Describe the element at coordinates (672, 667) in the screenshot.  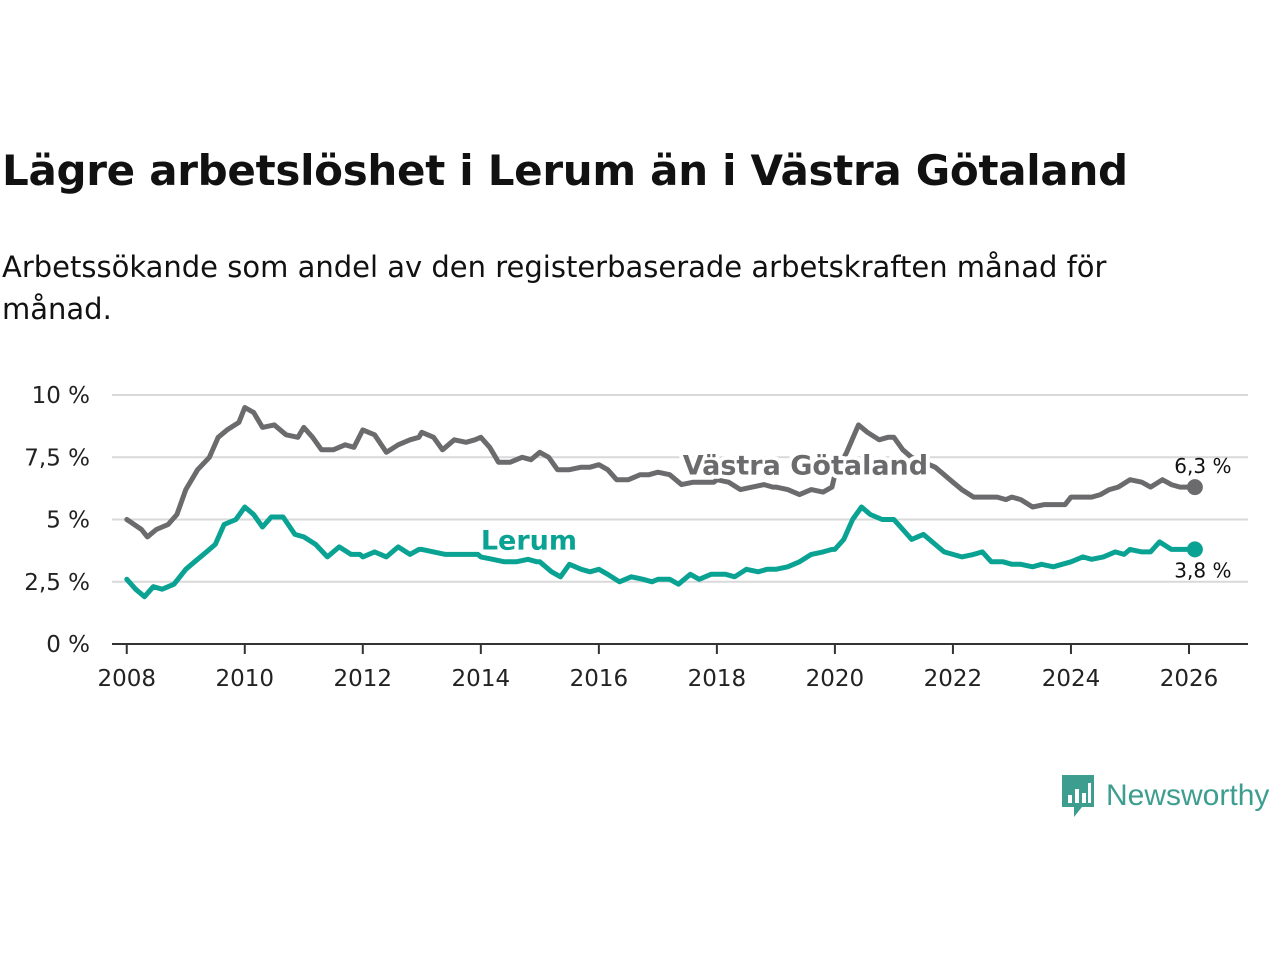
I see `x-axis: 2008 2010 2012 2014 2016 2018 2020 2022 2024 2026` at that location.